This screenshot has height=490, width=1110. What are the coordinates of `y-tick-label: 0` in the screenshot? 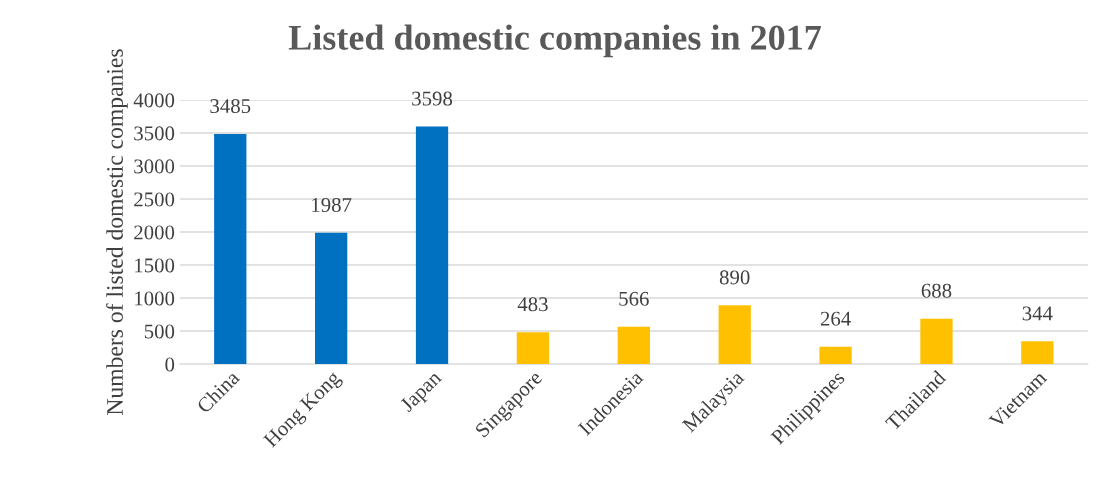 It's located at (170, 364).